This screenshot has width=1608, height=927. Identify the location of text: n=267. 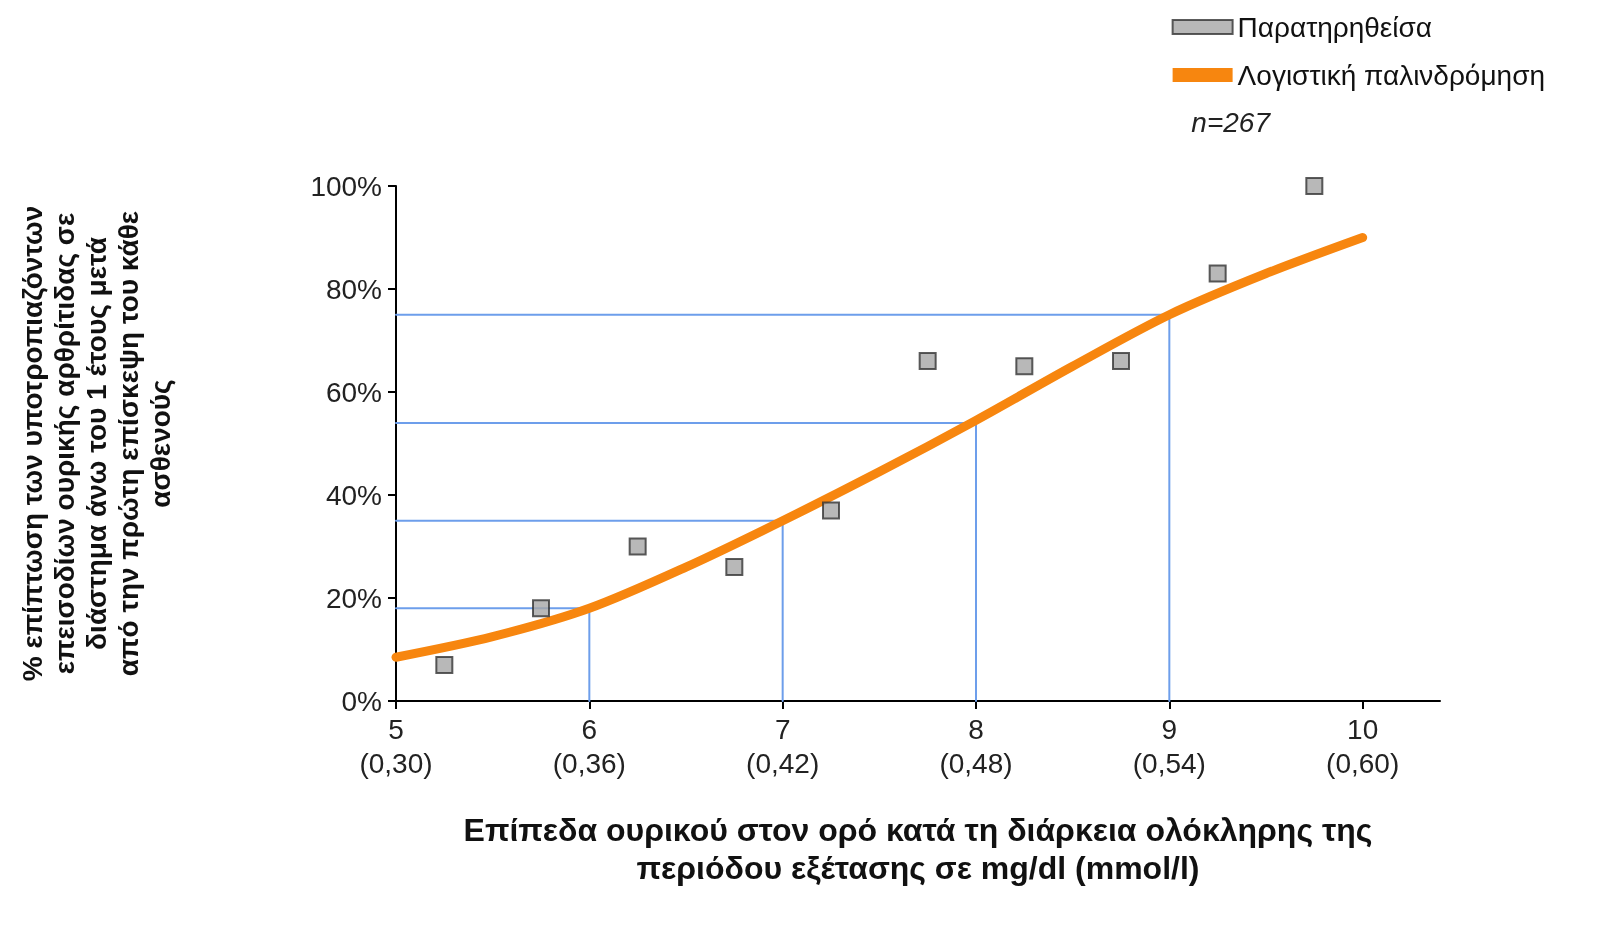
(1231, 122).